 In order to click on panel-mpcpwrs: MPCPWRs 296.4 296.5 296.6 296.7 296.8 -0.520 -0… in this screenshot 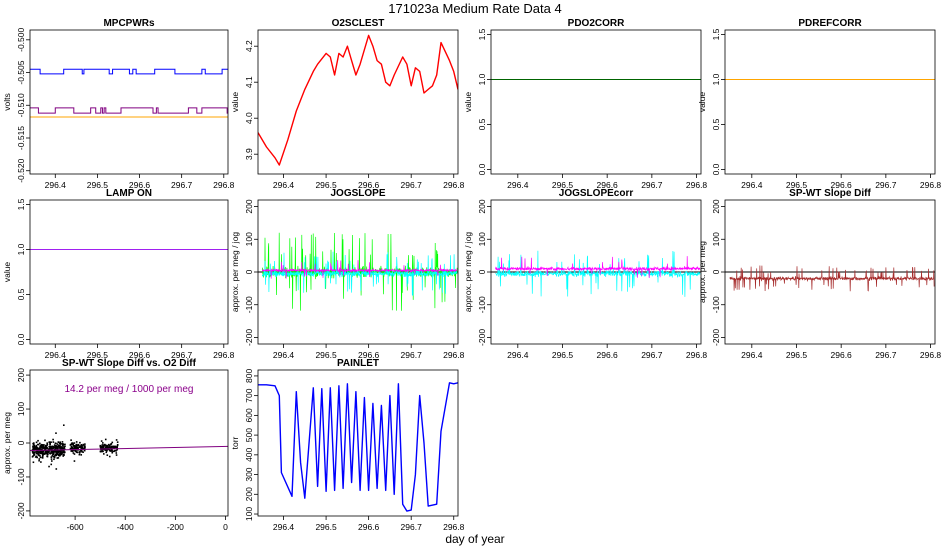, I will do `click(118, 104)`.